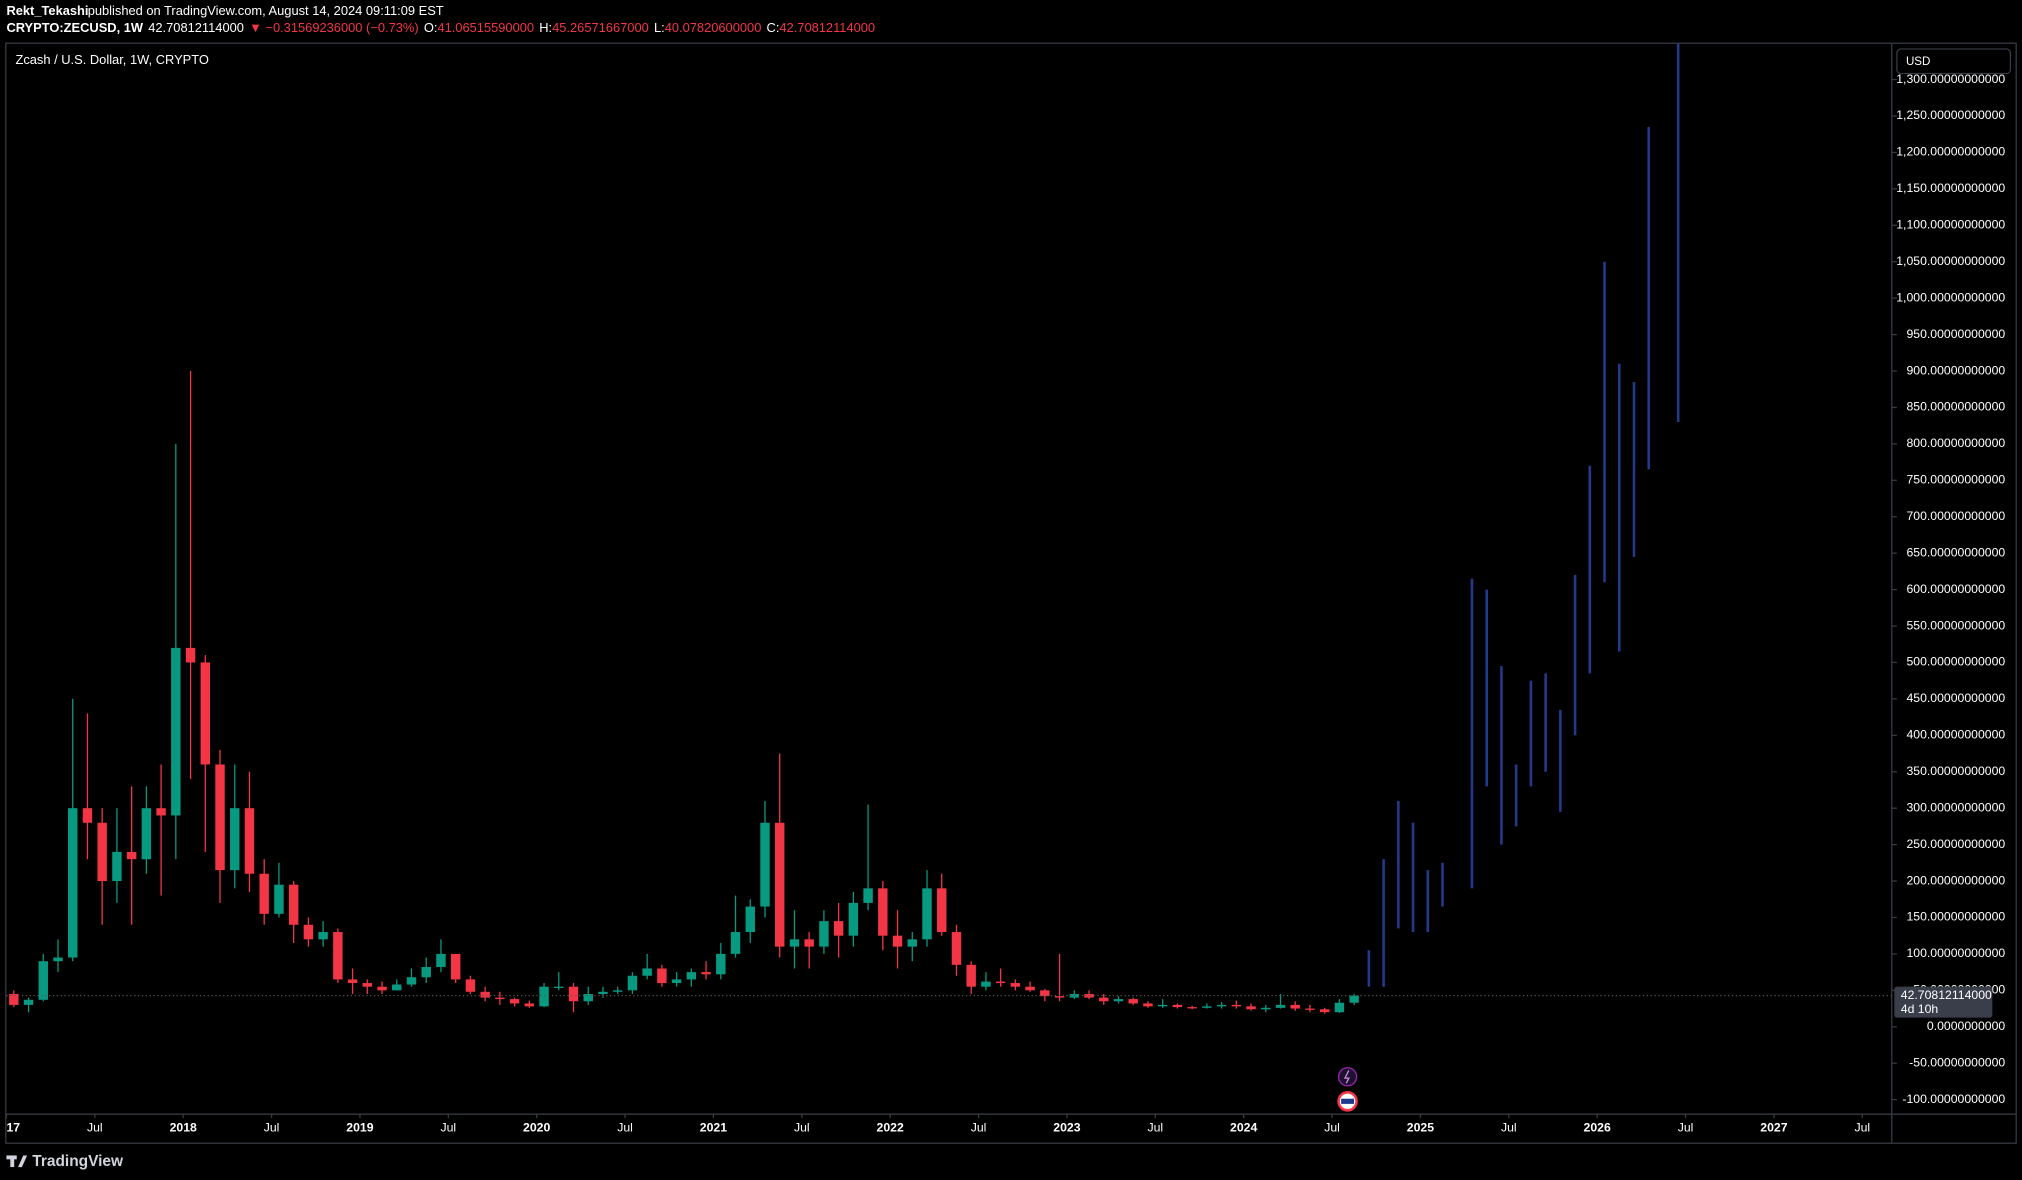  What do you see at coordinates (183, 1128) in the screenshot?
I see `x-tick-label: 2018` at bounding box center [183, 1128].